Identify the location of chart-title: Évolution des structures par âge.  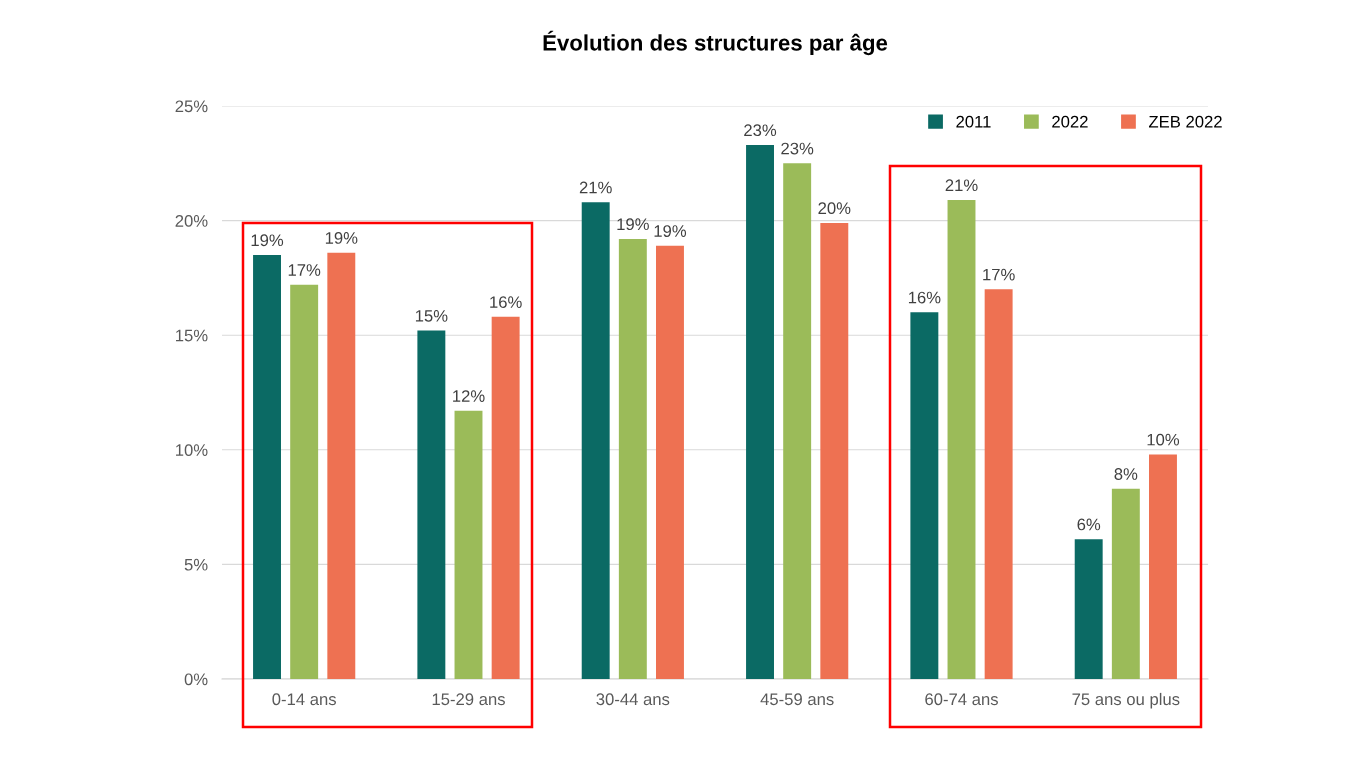
(715, 43).